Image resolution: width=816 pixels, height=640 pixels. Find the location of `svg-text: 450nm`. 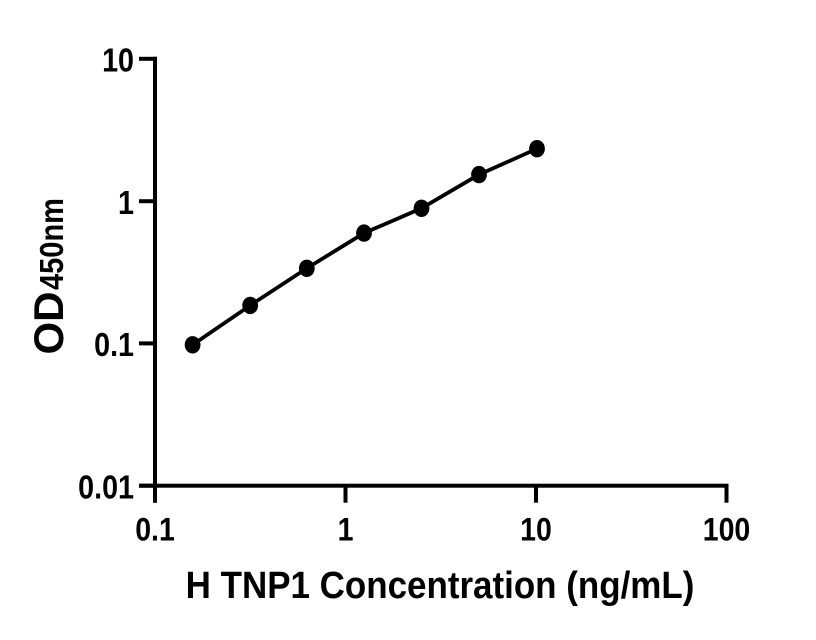

svg-text: 450nm is located at coordinates (51, 244).